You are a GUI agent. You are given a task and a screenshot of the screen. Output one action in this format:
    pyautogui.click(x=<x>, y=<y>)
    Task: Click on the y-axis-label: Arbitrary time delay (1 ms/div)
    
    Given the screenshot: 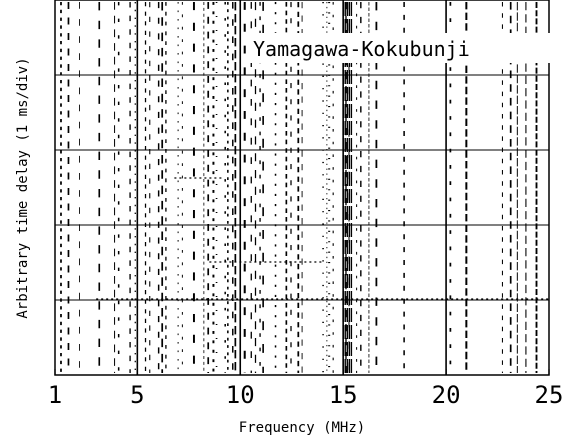 What is the action you would take?
    pyautogui.click(x=23, y=187)
    